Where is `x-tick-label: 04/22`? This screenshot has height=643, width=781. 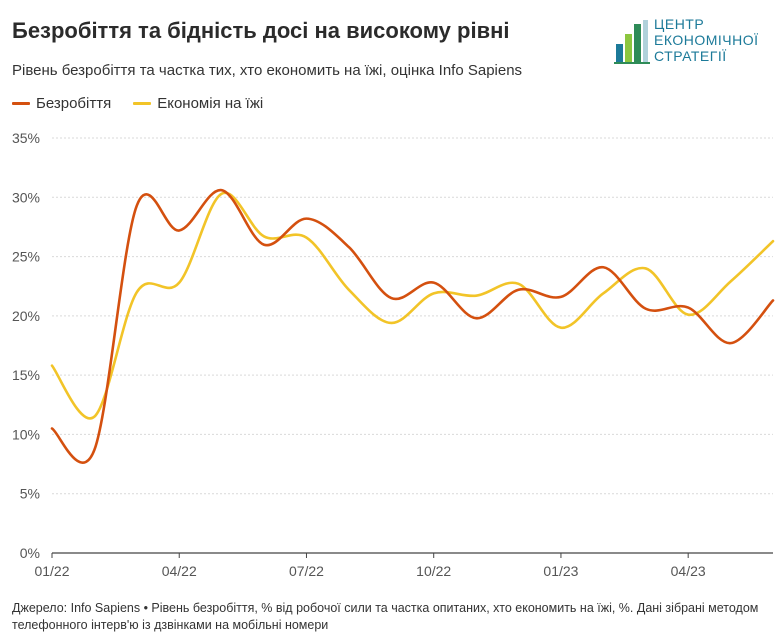 x-tick-label: 04/22 is located at coordinates (179, 571).